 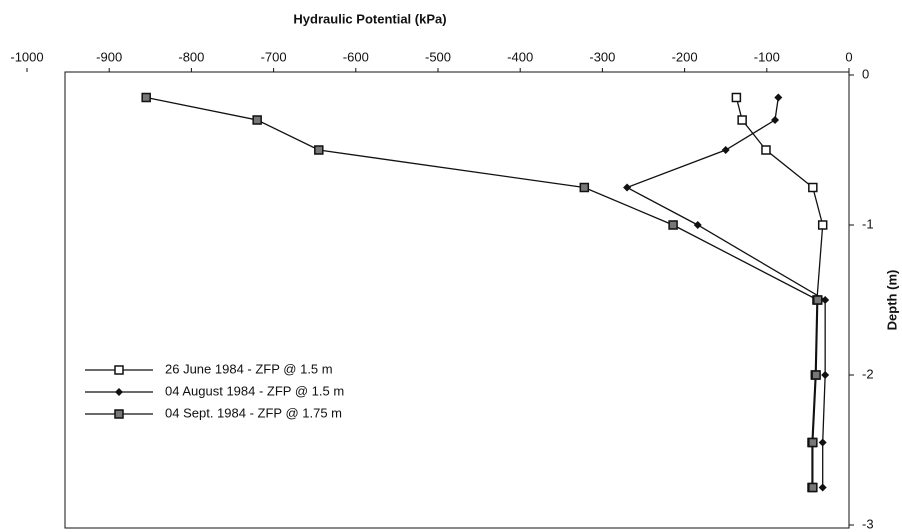 What do you see at coordinates (274, 56) in the screenshot?
I see `x-tick-label: -700` at bounding box center [274, 56].